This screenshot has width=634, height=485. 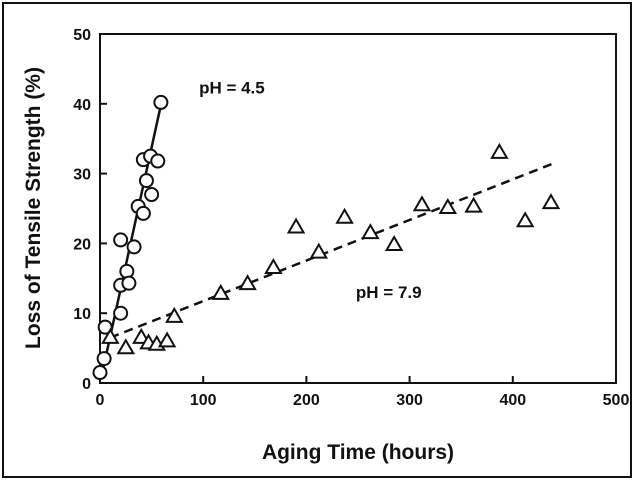 I want to click on series-annotation: pH = 4.5, so click(x=232, y=87).